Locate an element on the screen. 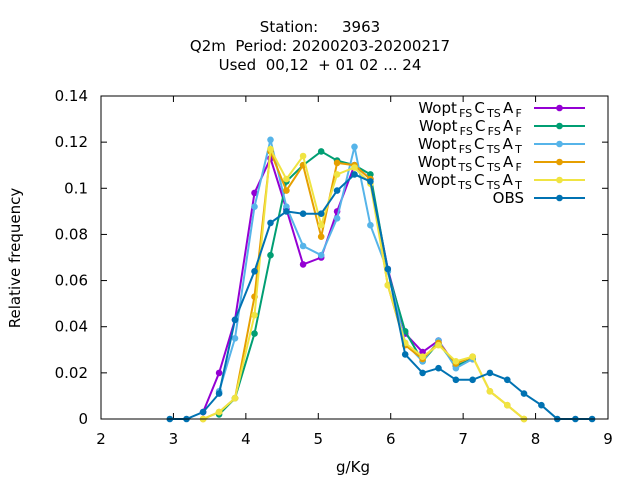 This screenshot has height=480, width=640. legend-label: Wopt FS C FS A F is located at coordinates (471, 127).